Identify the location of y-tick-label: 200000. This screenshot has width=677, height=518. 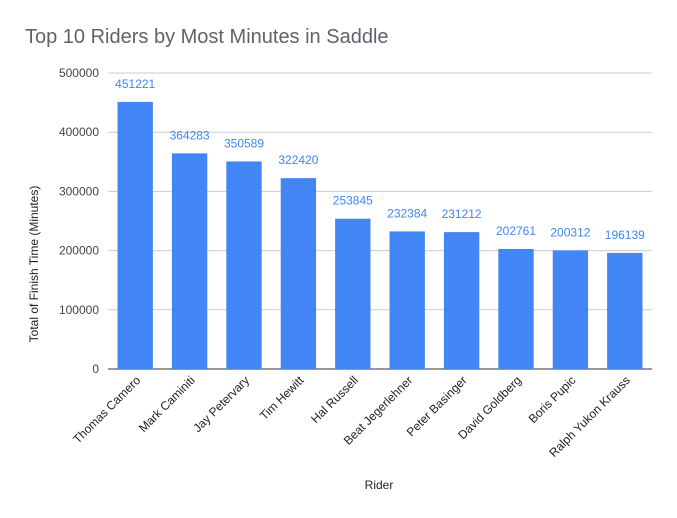
(79, 251).